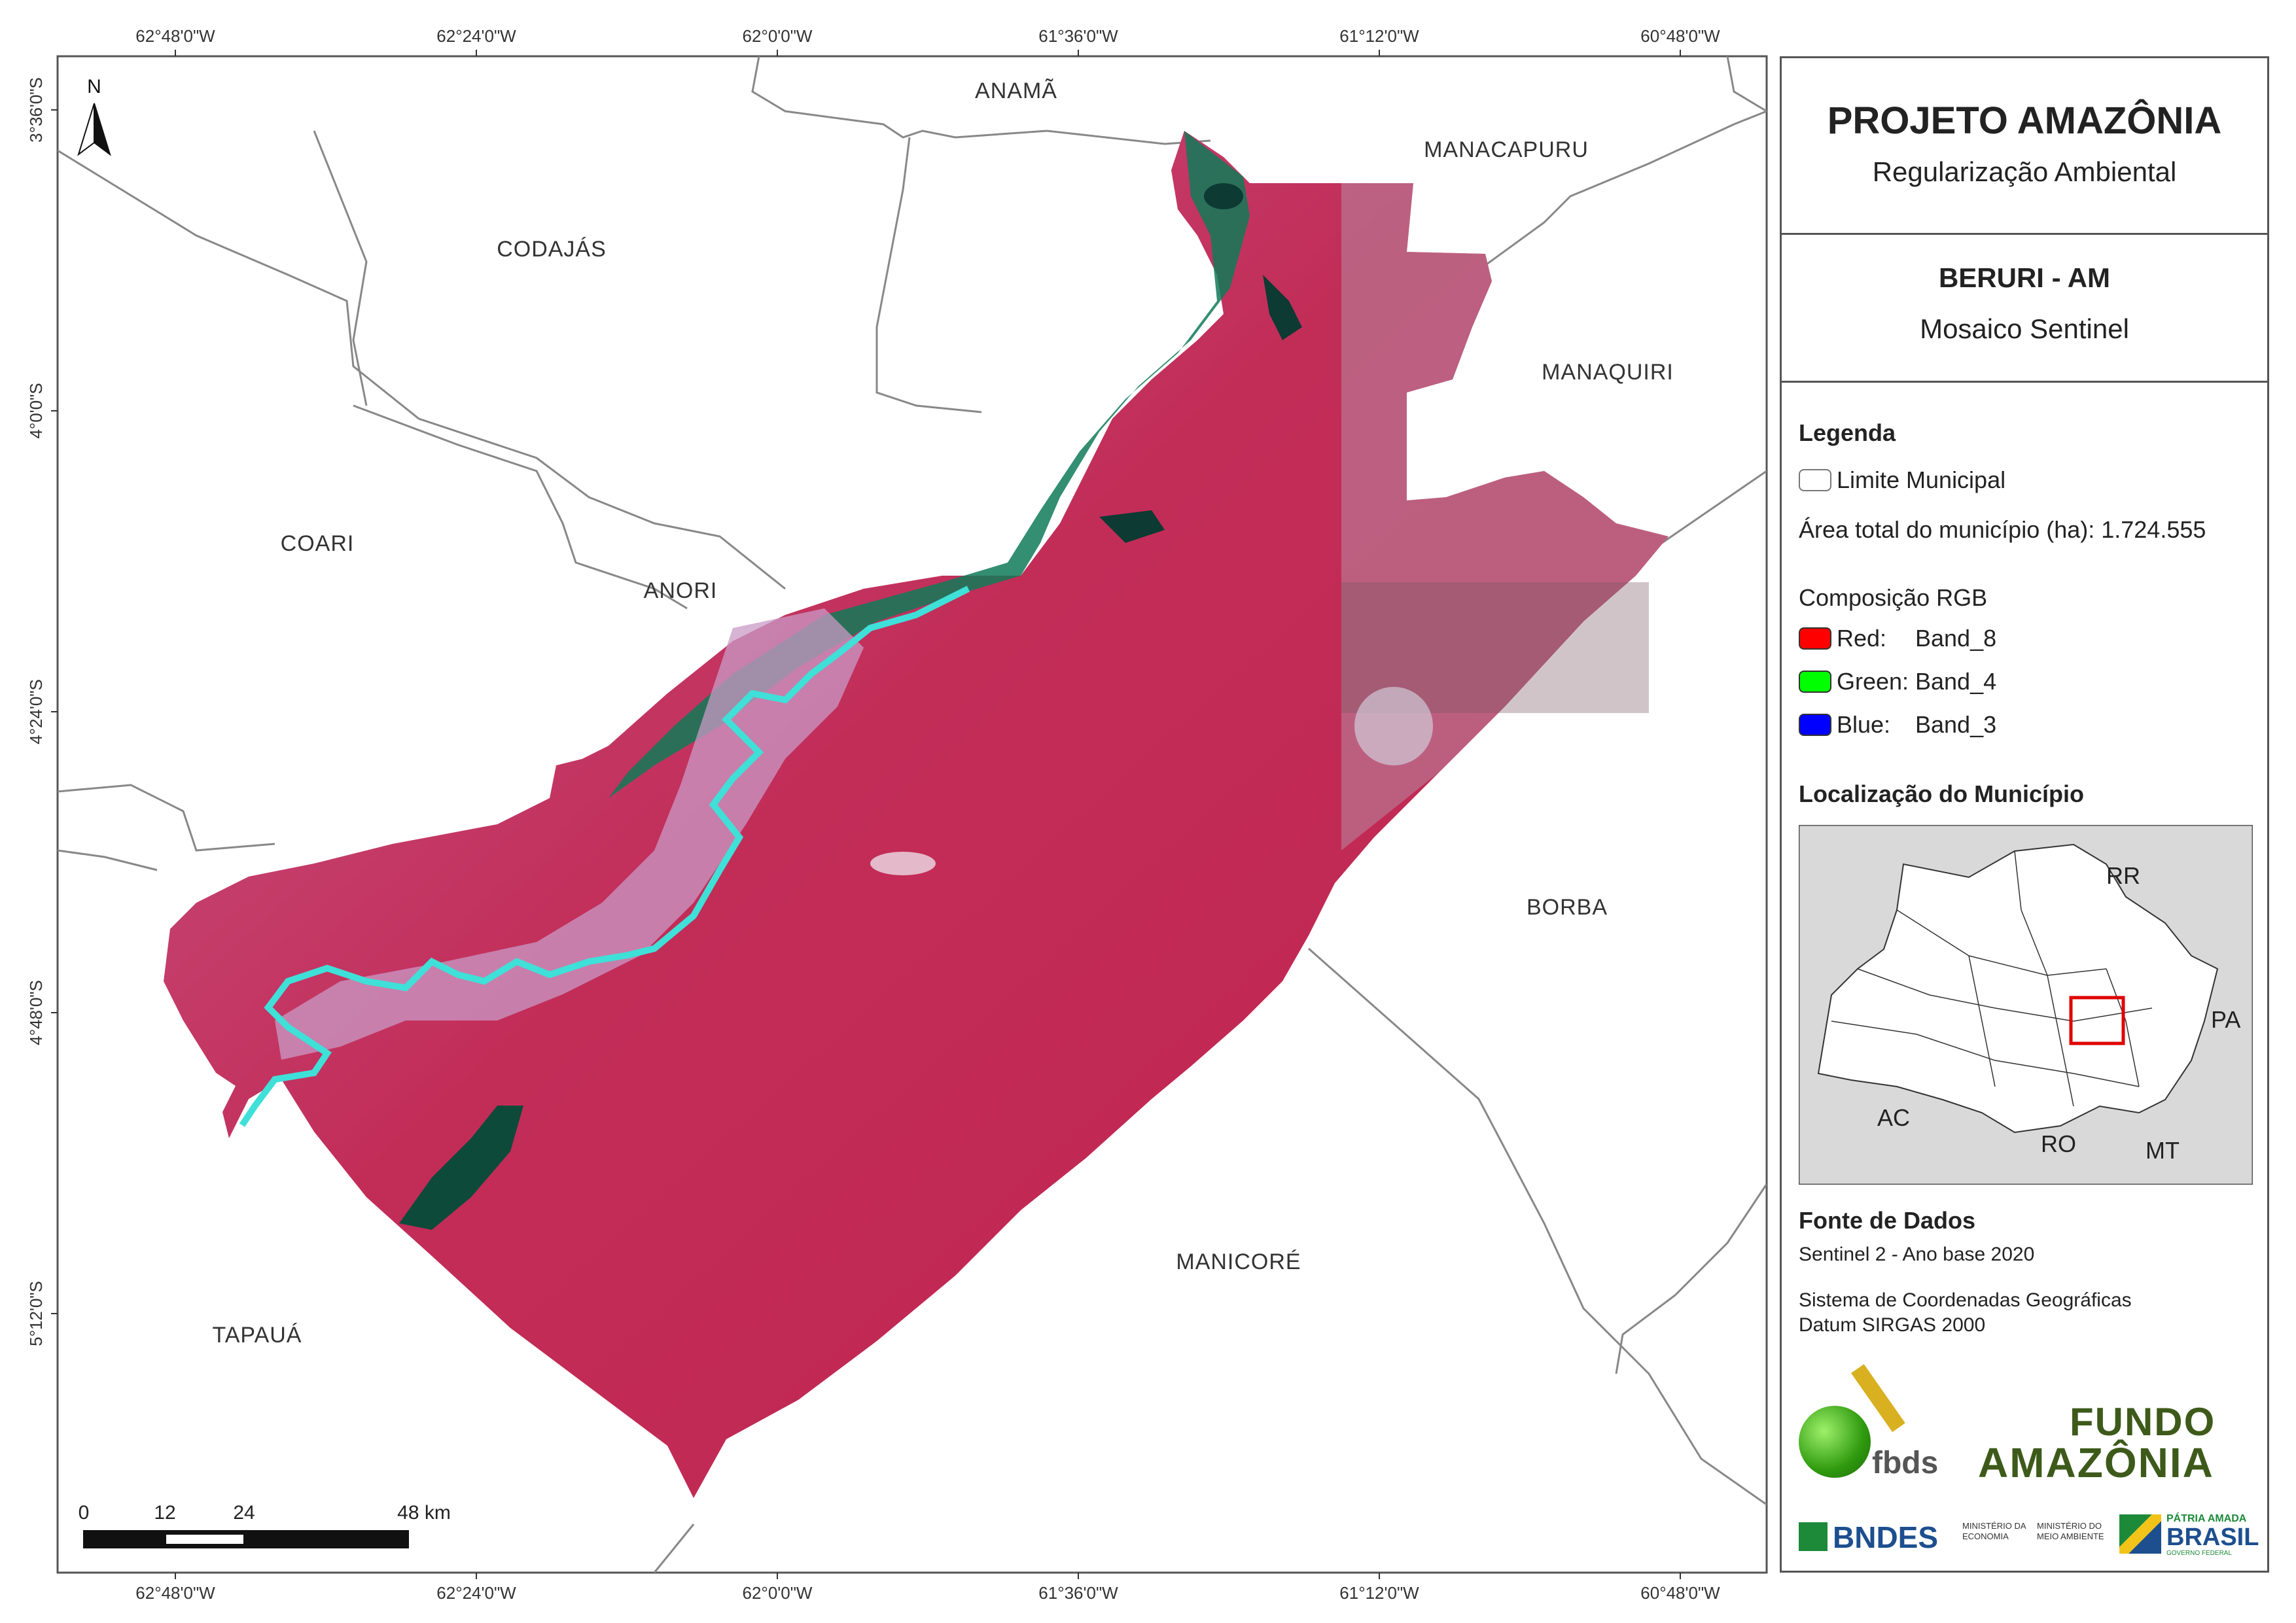  I want to click on patria-amada-brasil-logo: PÁTRIA AMADA BRASIL GOVERNO FEDERAL, so click(2189, 1536).